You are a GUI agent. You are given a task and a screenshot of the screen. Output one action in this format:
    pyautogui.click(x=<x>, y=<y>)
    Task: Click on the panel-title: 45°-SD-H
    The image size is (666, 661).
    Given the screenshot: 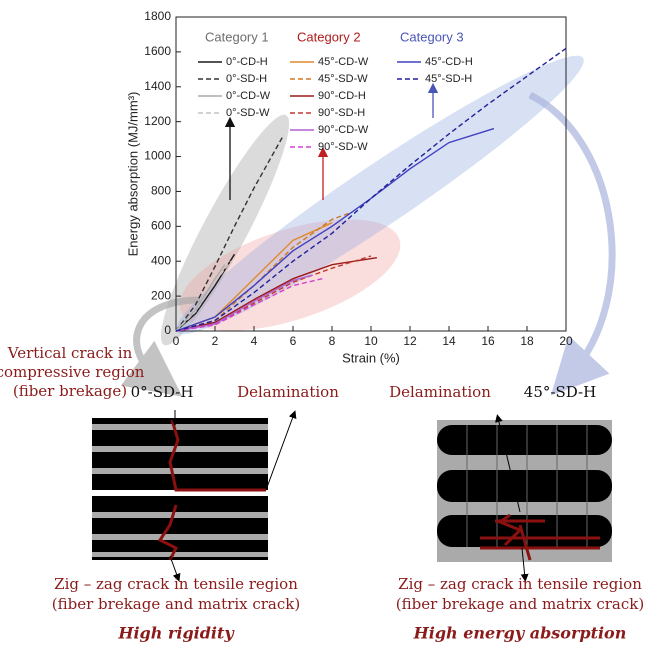 What is the action you would take?
    pyautogui.click(x=560, y=392)
    